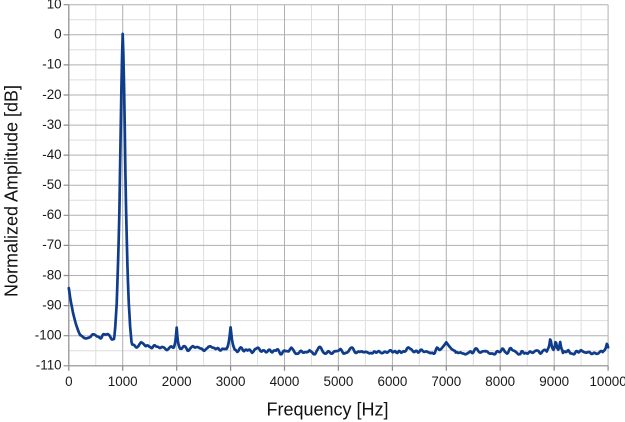 Image resolution: width=625 pixels, height=422 pixels. What do you see at coordinates (51, 94) in the screenshot?
I see `svg-text: -20` at bounding box center [51, 94].